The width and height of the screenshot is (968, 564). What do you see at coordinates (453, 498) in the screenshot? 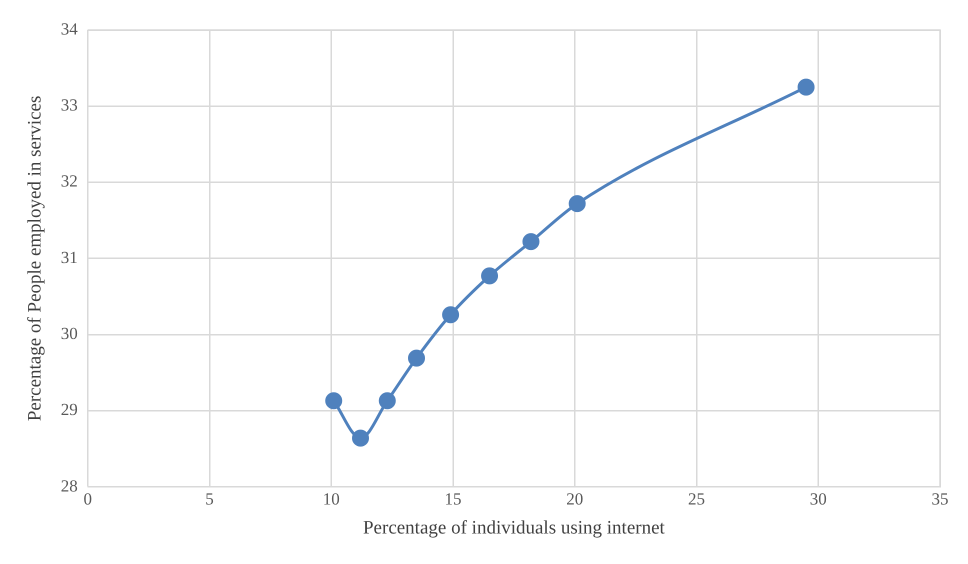
I see `x-tick-label: 15` at bounding box center [453, 498].